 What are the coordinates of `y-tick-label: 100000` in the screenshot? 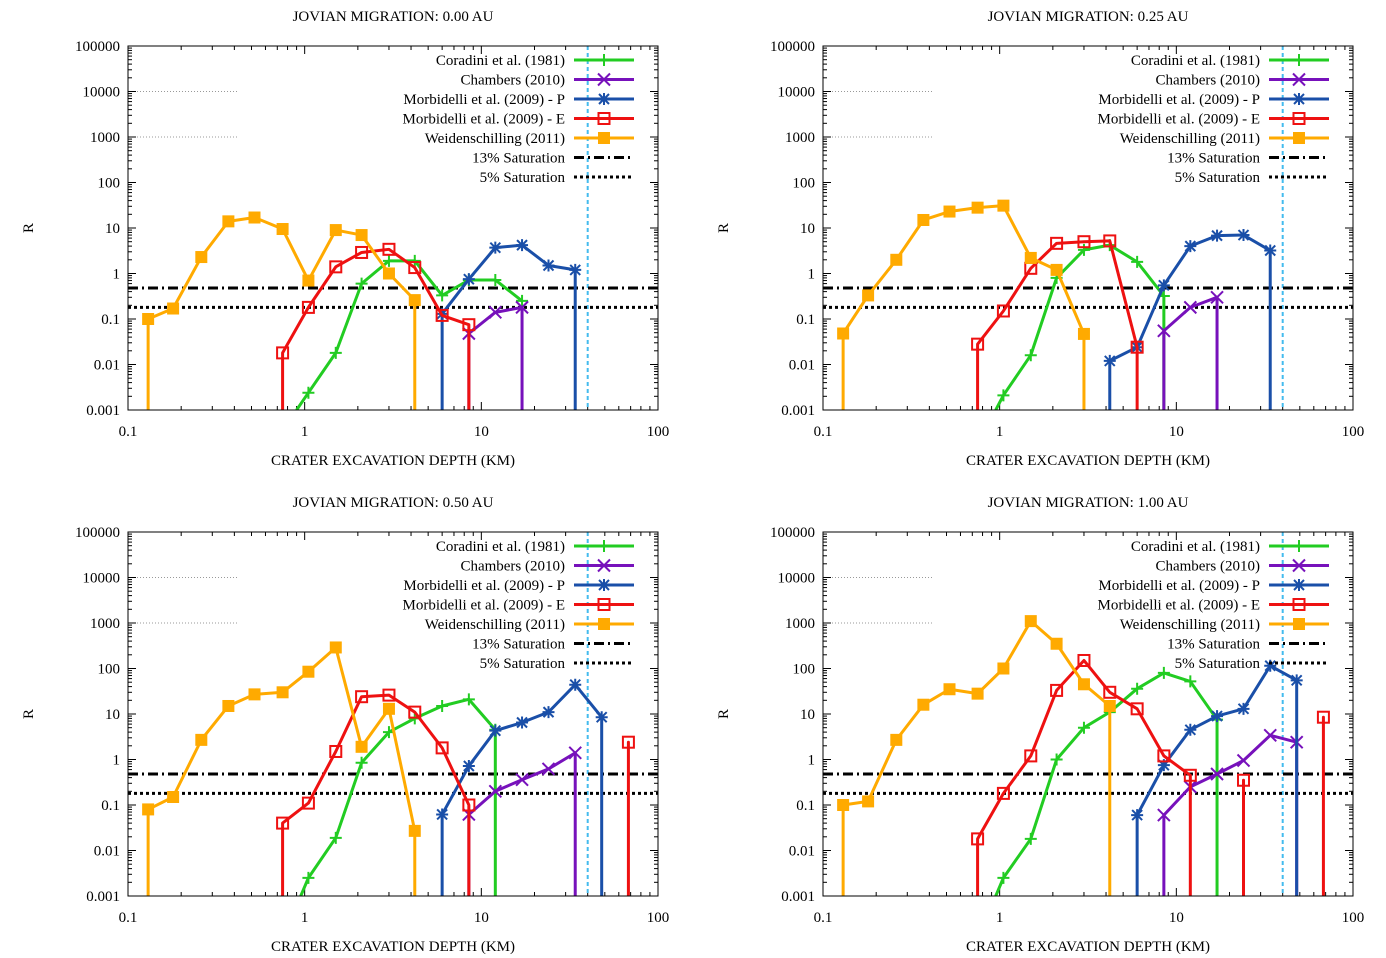 It's located at (97, 47).